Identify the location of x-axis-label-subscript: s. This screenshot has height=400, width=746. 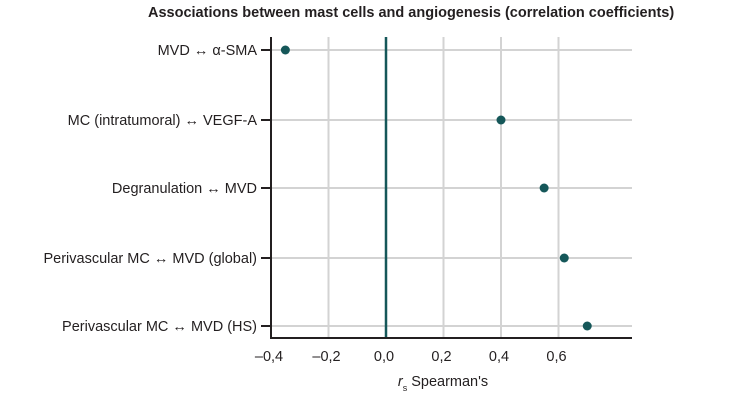
(405, 388).